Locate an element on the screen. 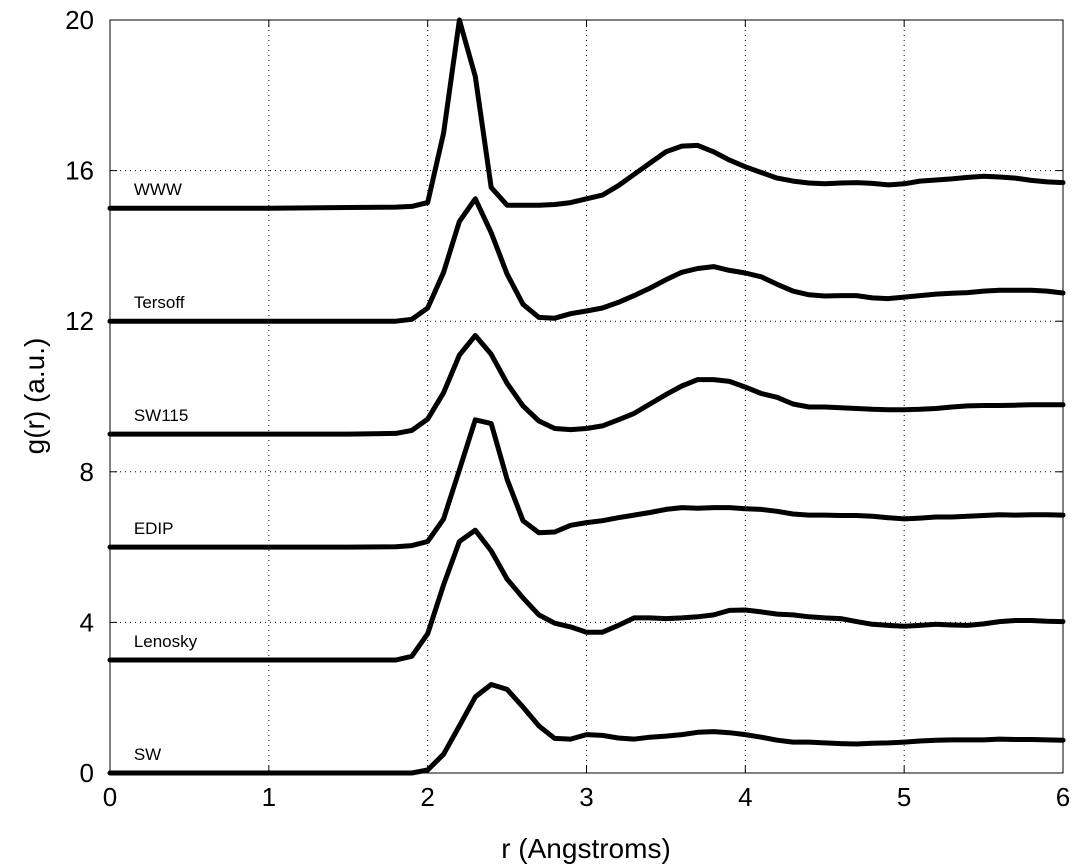  y-tick-label: 12 is located at coordinates (79, 321).